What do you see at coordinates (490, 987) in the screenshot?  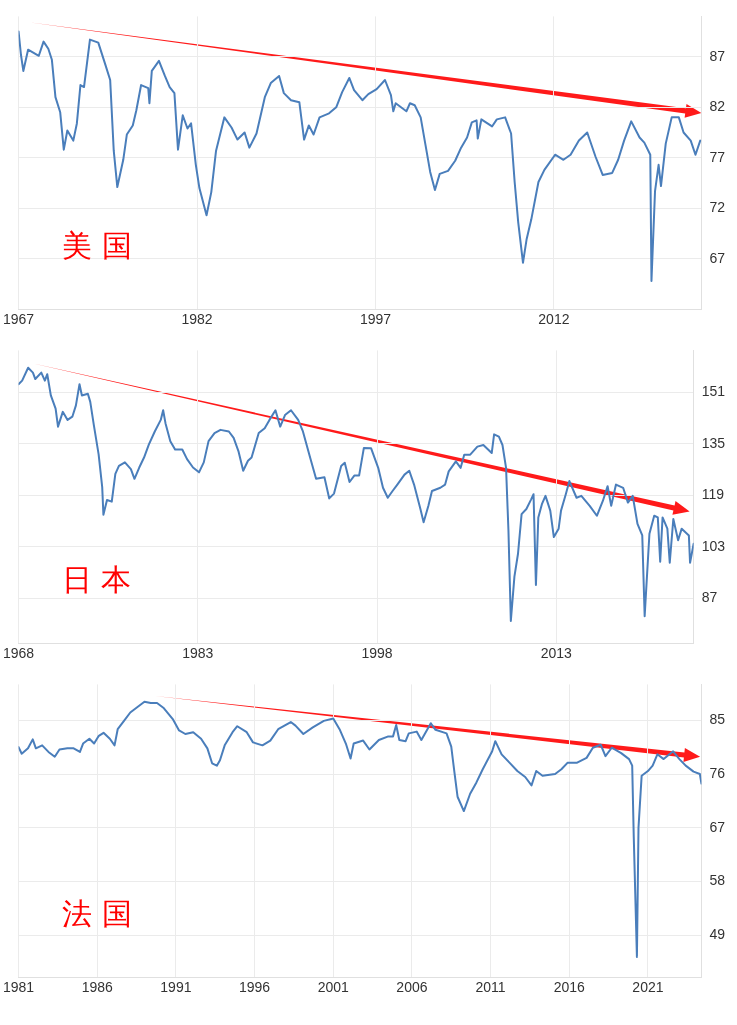 I see `x-tick-label: 2011` at bounding box center [490, 987].